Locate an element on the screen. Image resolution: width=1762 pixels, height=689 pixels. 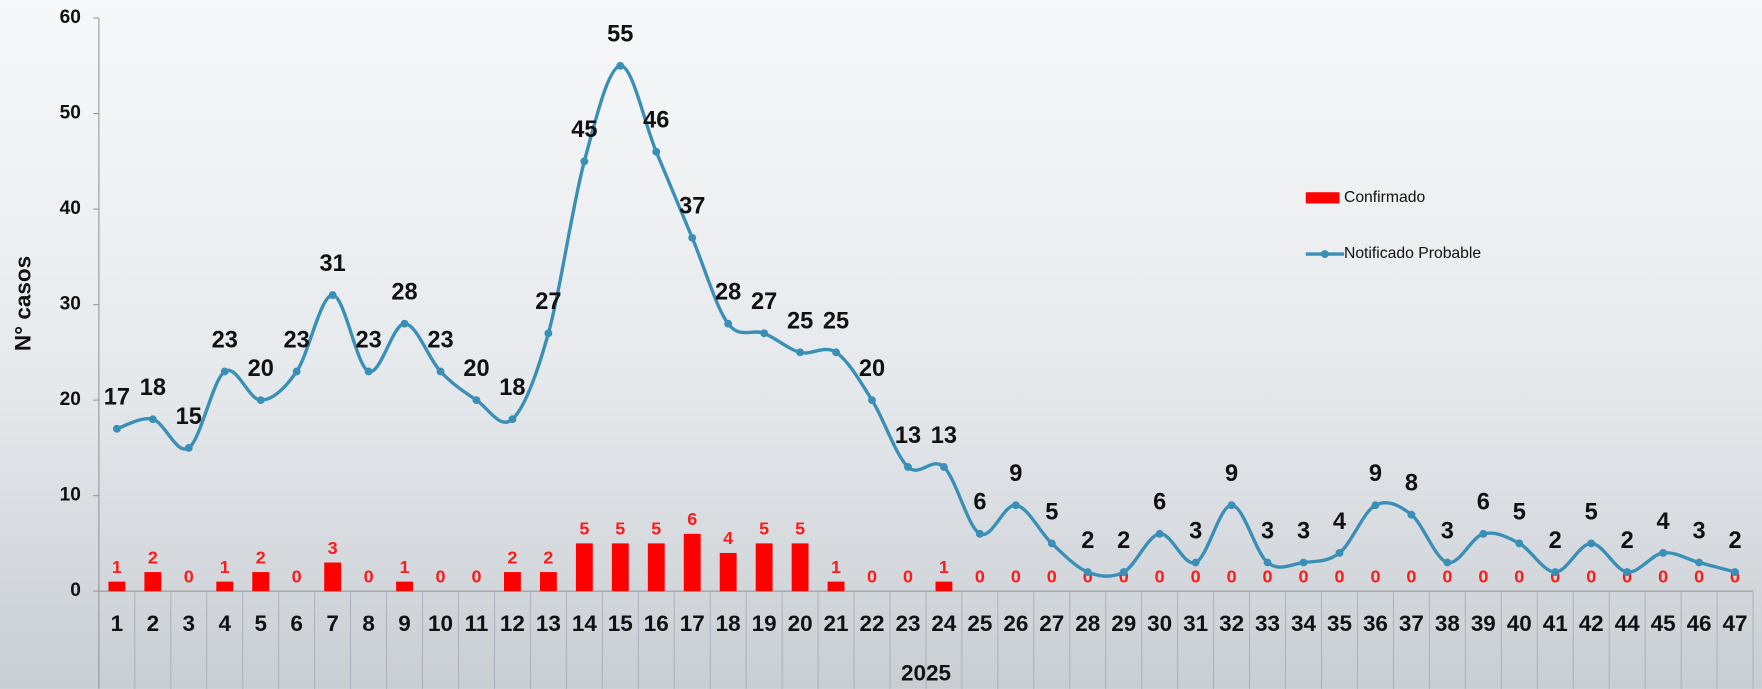
x-tick-label: 13 is located at coordinates (548, 623).